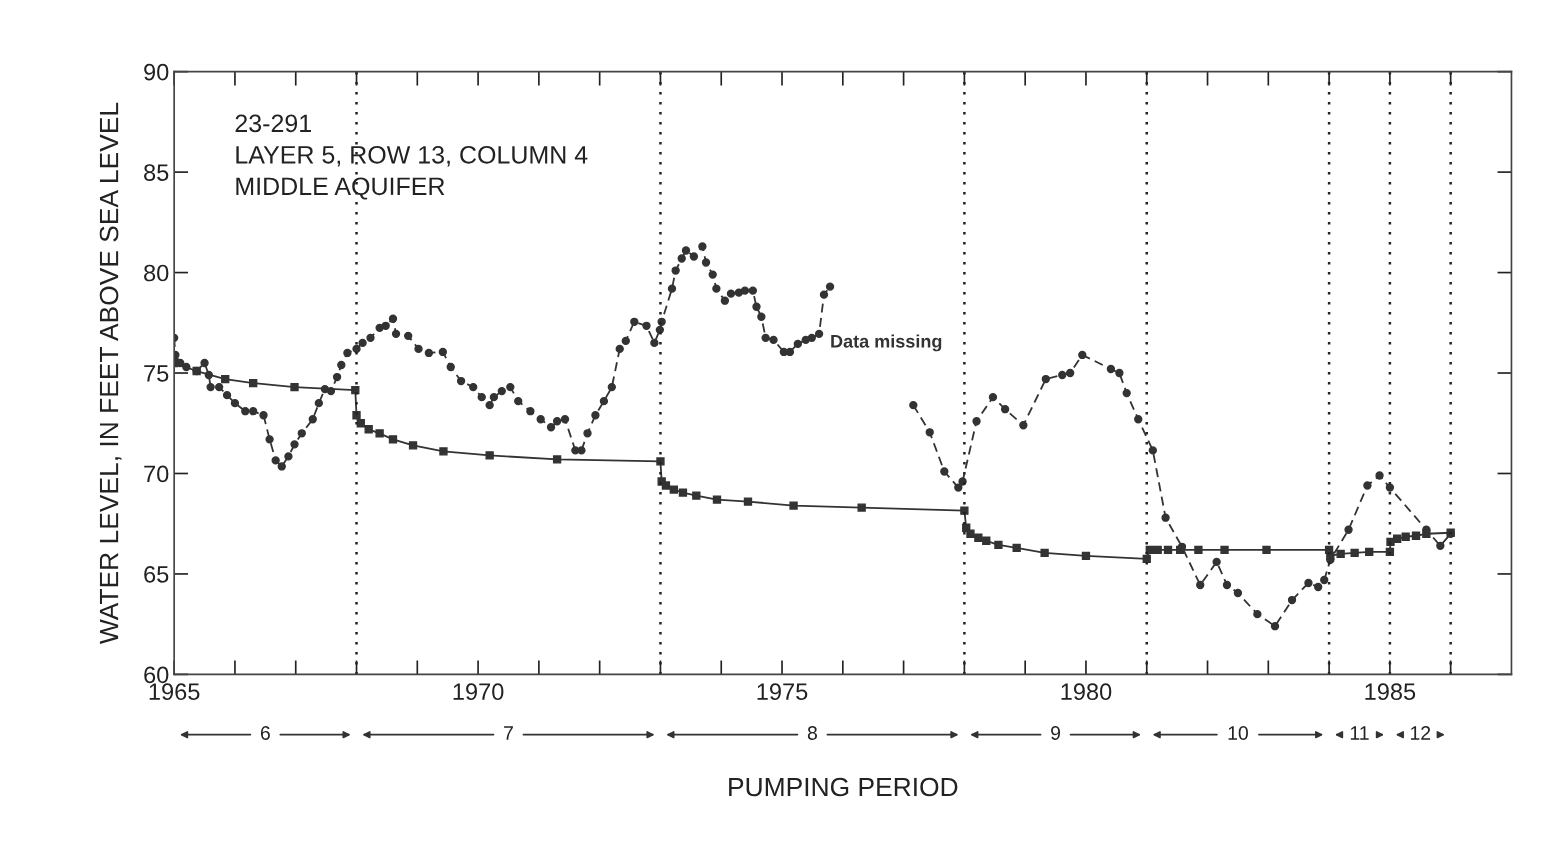  What do you see at coordinates (1086, 692) in the screenshot?
I see `x-tick-label: 1980` at bounding box center [1086, 692].